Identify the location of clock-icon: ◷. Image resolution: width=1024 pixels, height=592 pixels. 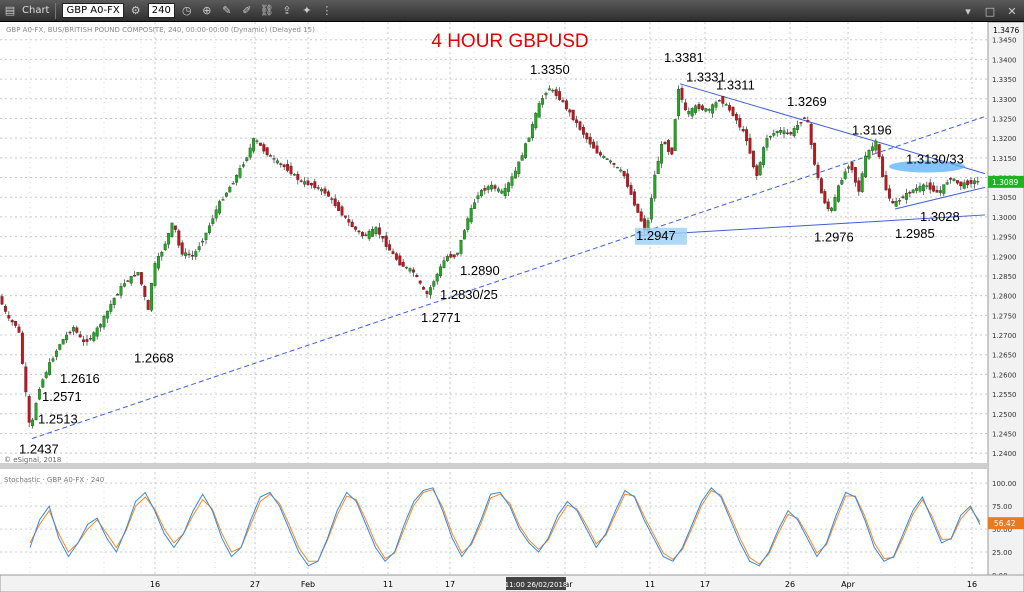
(187, 10).